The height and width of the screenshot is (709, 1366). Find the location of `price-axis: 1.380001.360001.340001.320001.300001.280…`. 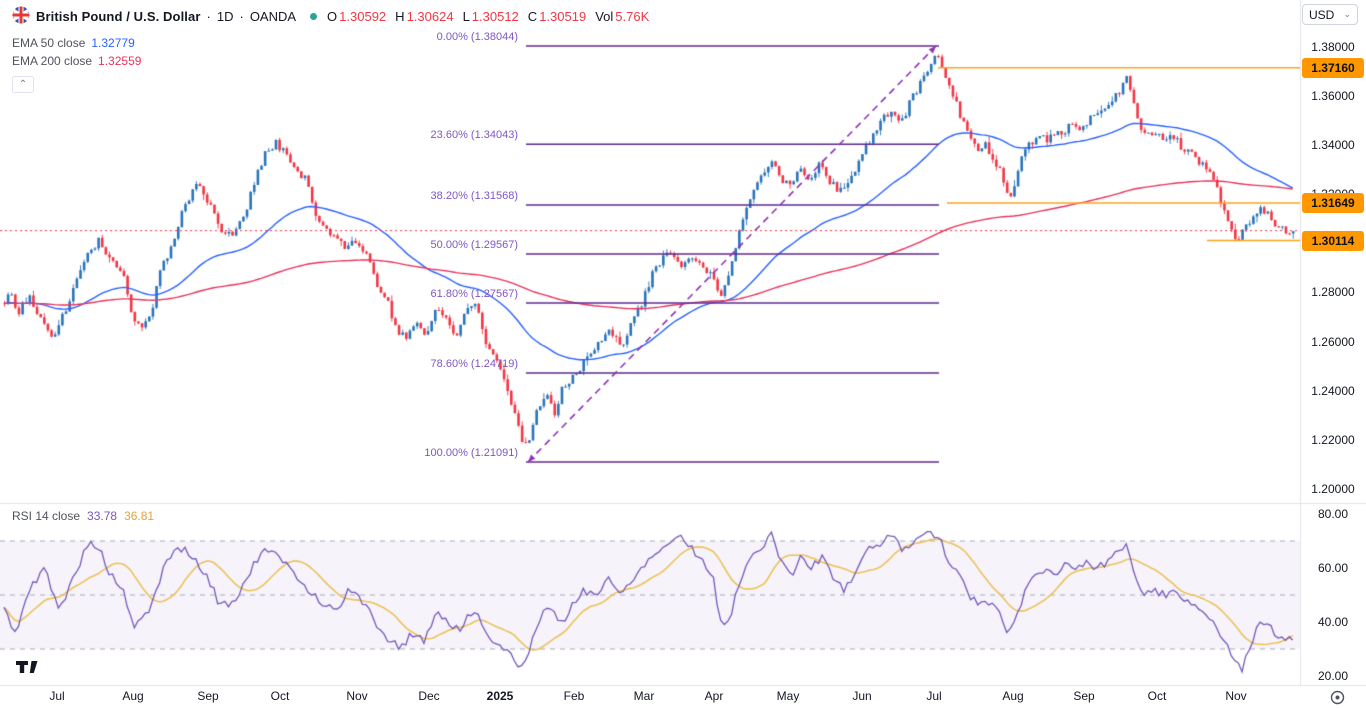

price-axis: 1.380001.360001.340001.320001.300001.280… is located at coordinates (1333, 342).